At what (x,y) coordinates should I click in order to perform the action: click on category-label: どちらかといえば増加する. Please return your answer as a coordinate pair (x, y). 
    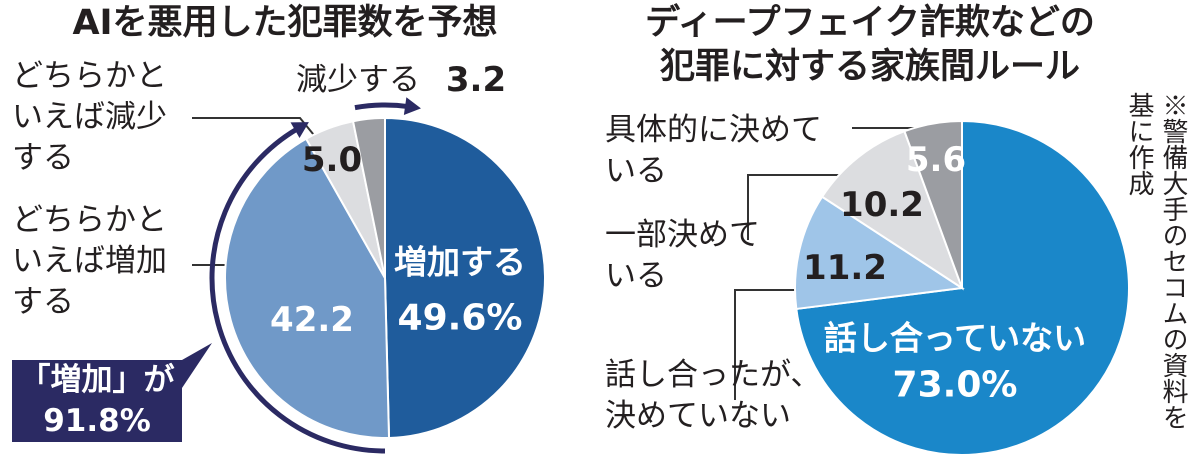
    Looking at the image, I should click on (89, 261).